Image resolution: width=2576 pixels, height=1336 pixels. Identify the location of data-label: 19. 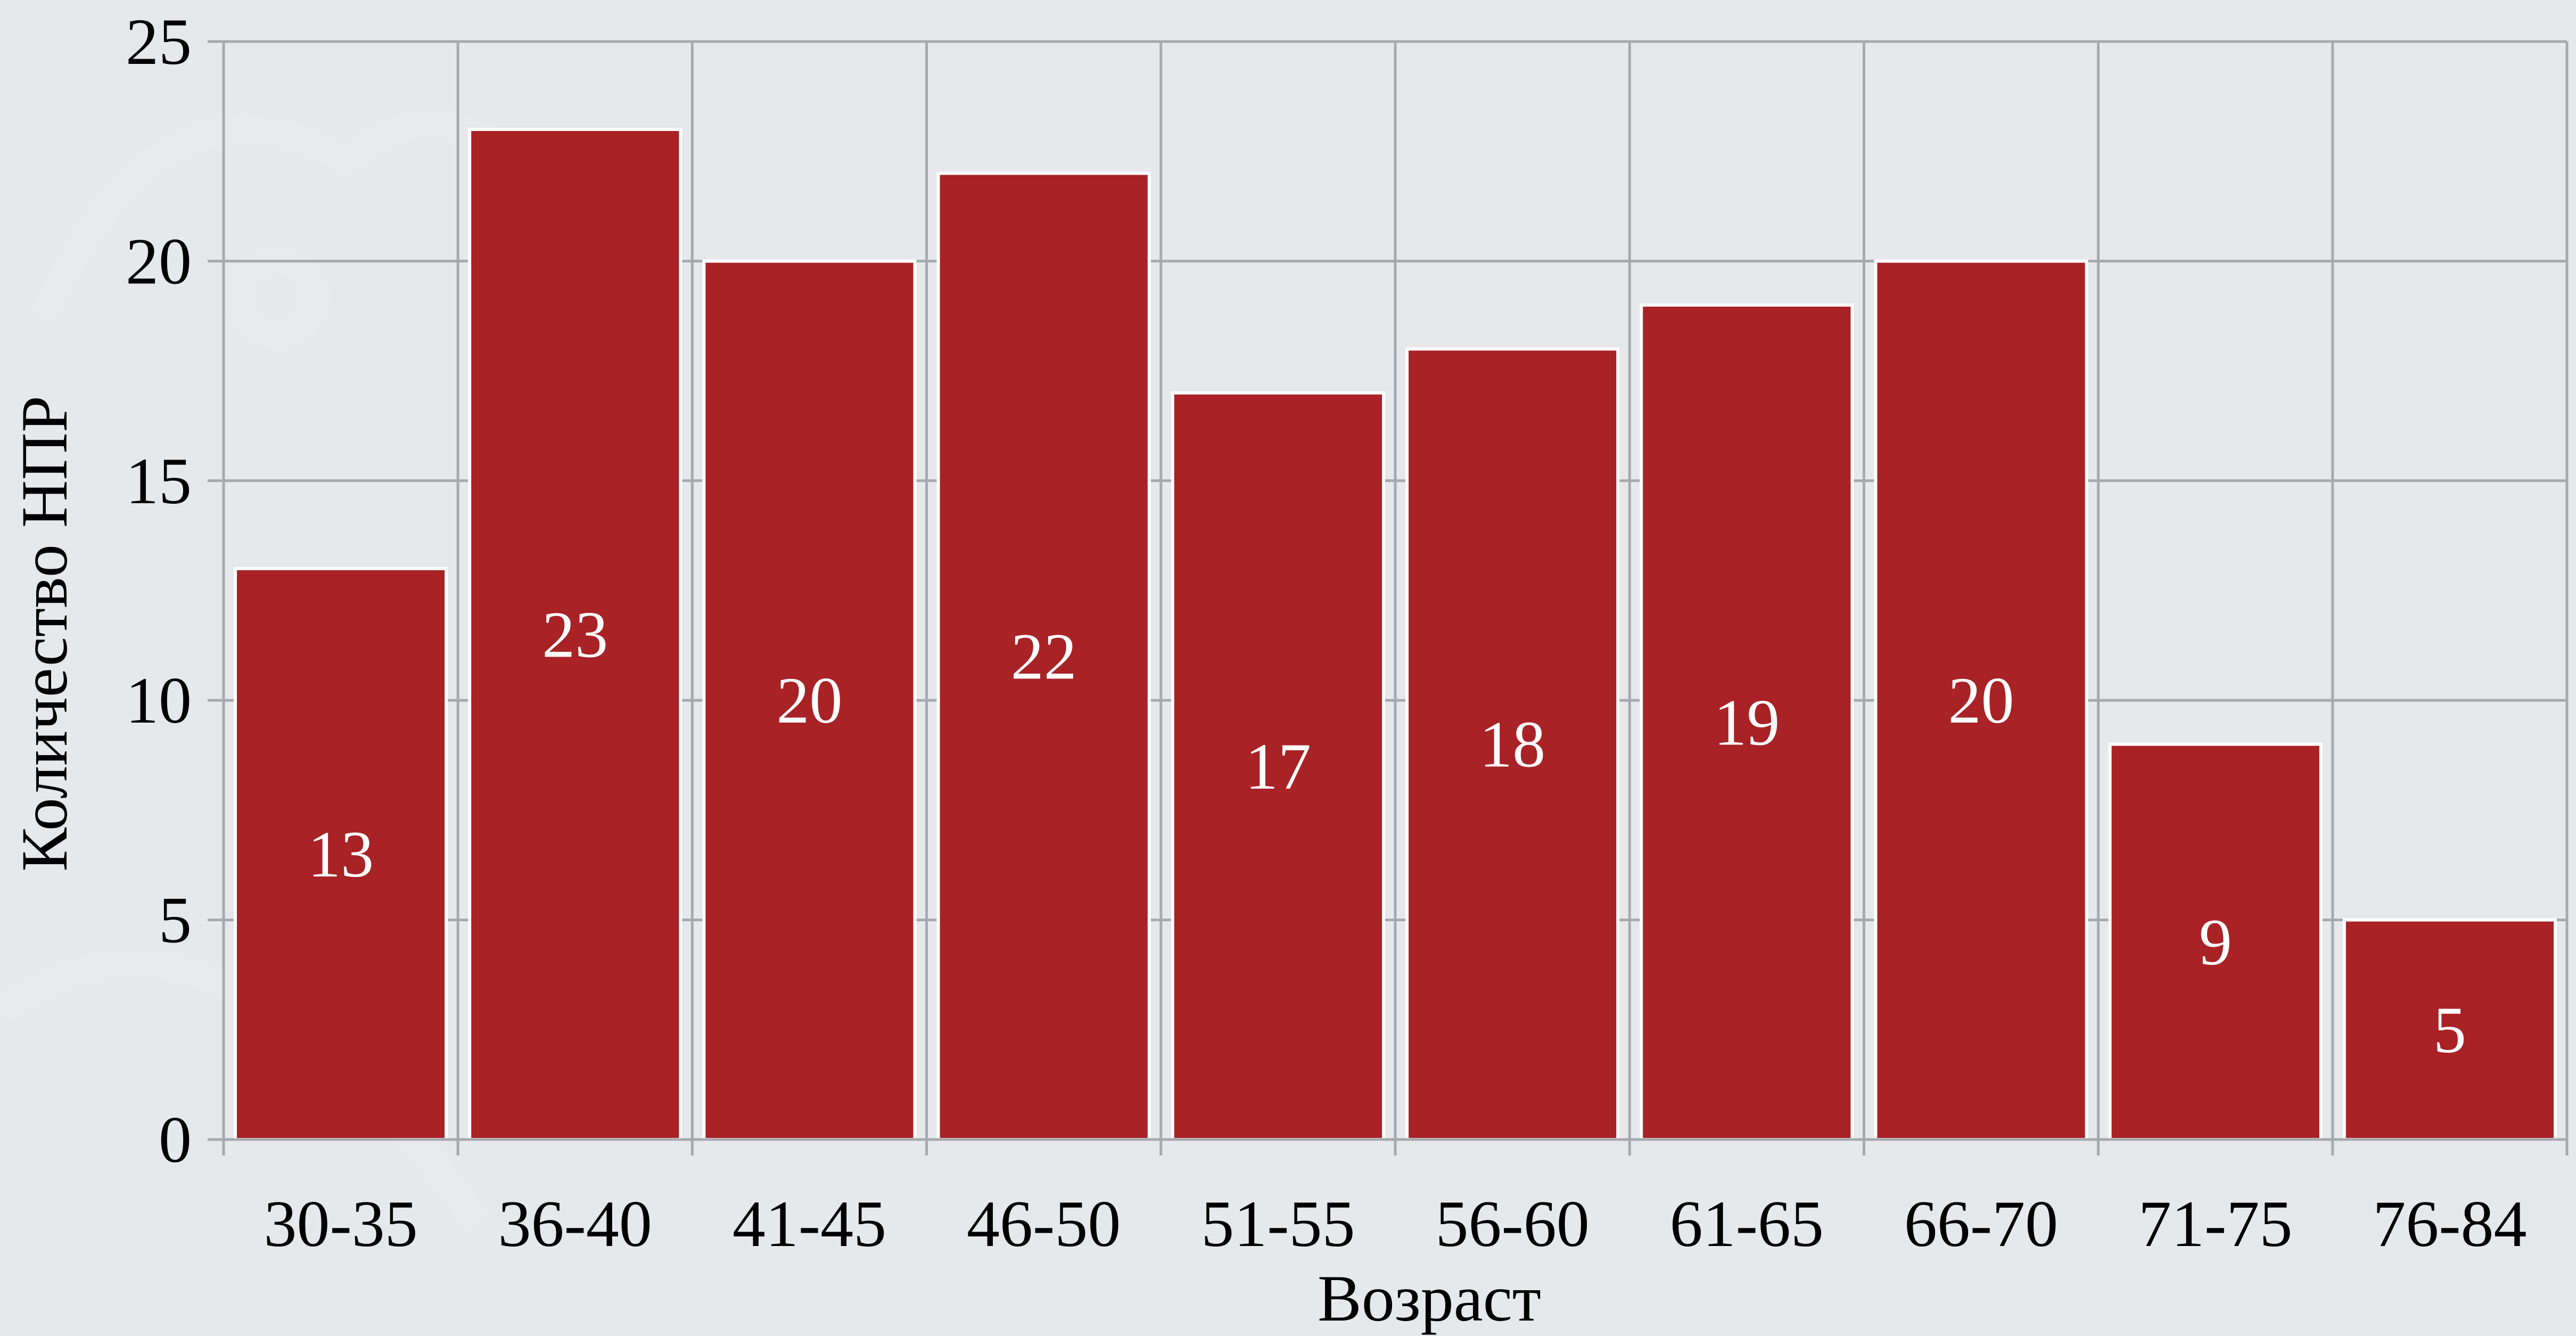
(1747, 722).